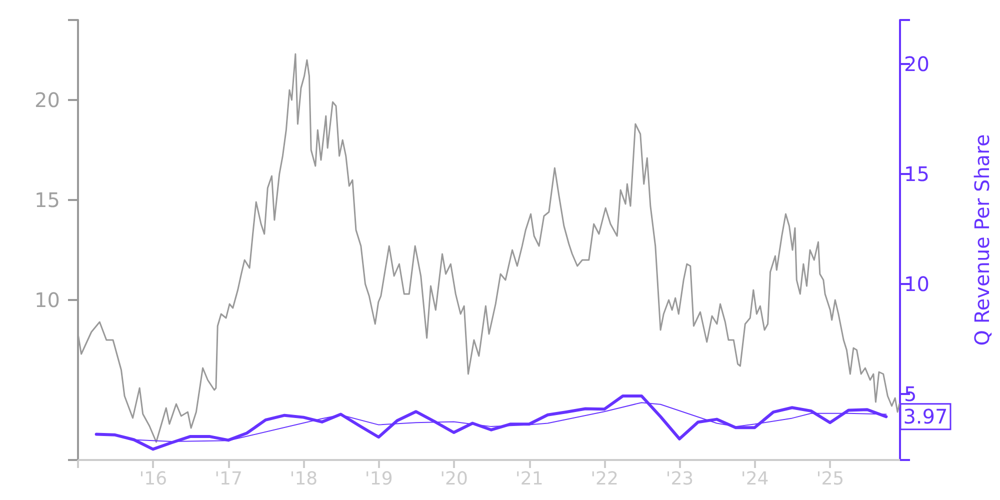 The height and width of the screenshot is (500, 1000). I want to click on y2-tick-label: 15, so click(917, 174).